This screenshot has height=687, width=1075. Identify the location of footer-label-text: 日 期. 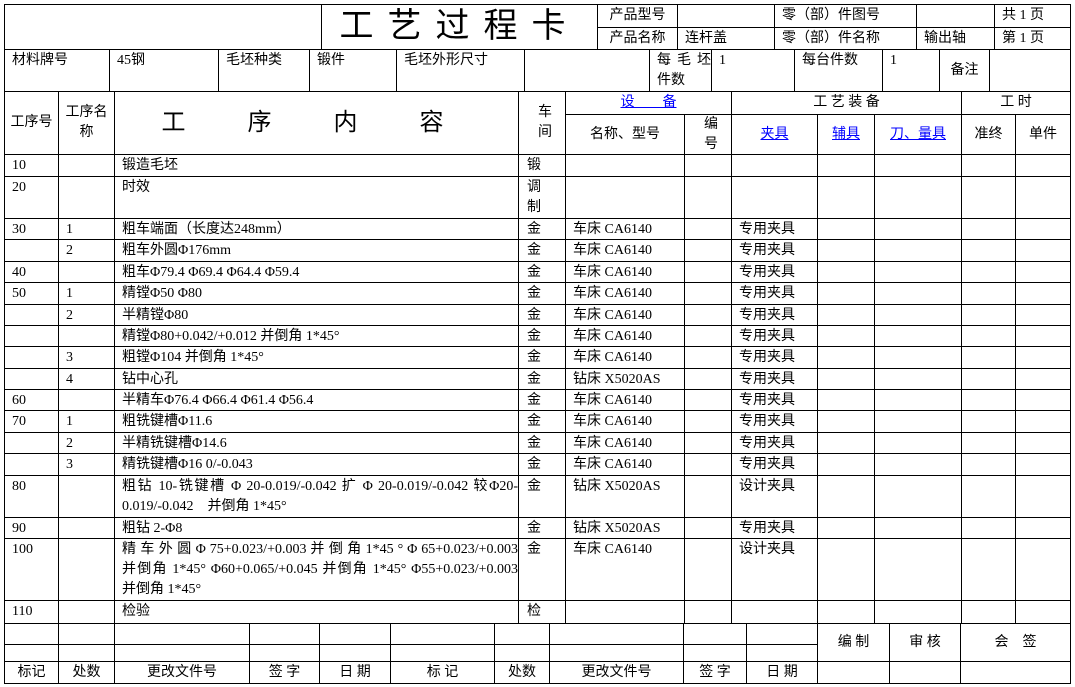
(782, 672).